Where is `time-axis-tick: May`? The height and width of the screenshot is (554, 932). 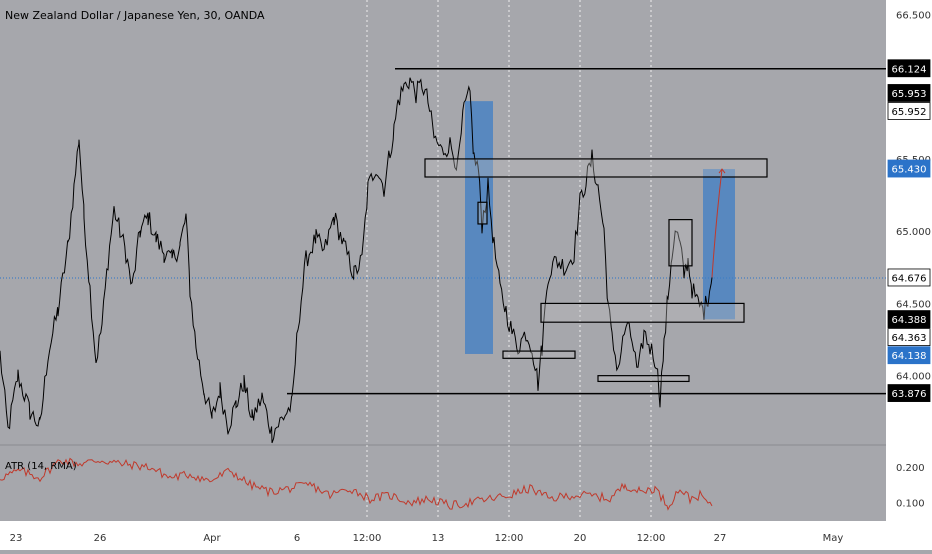
time-axis-tick: May is located at coordinates (833, 538).